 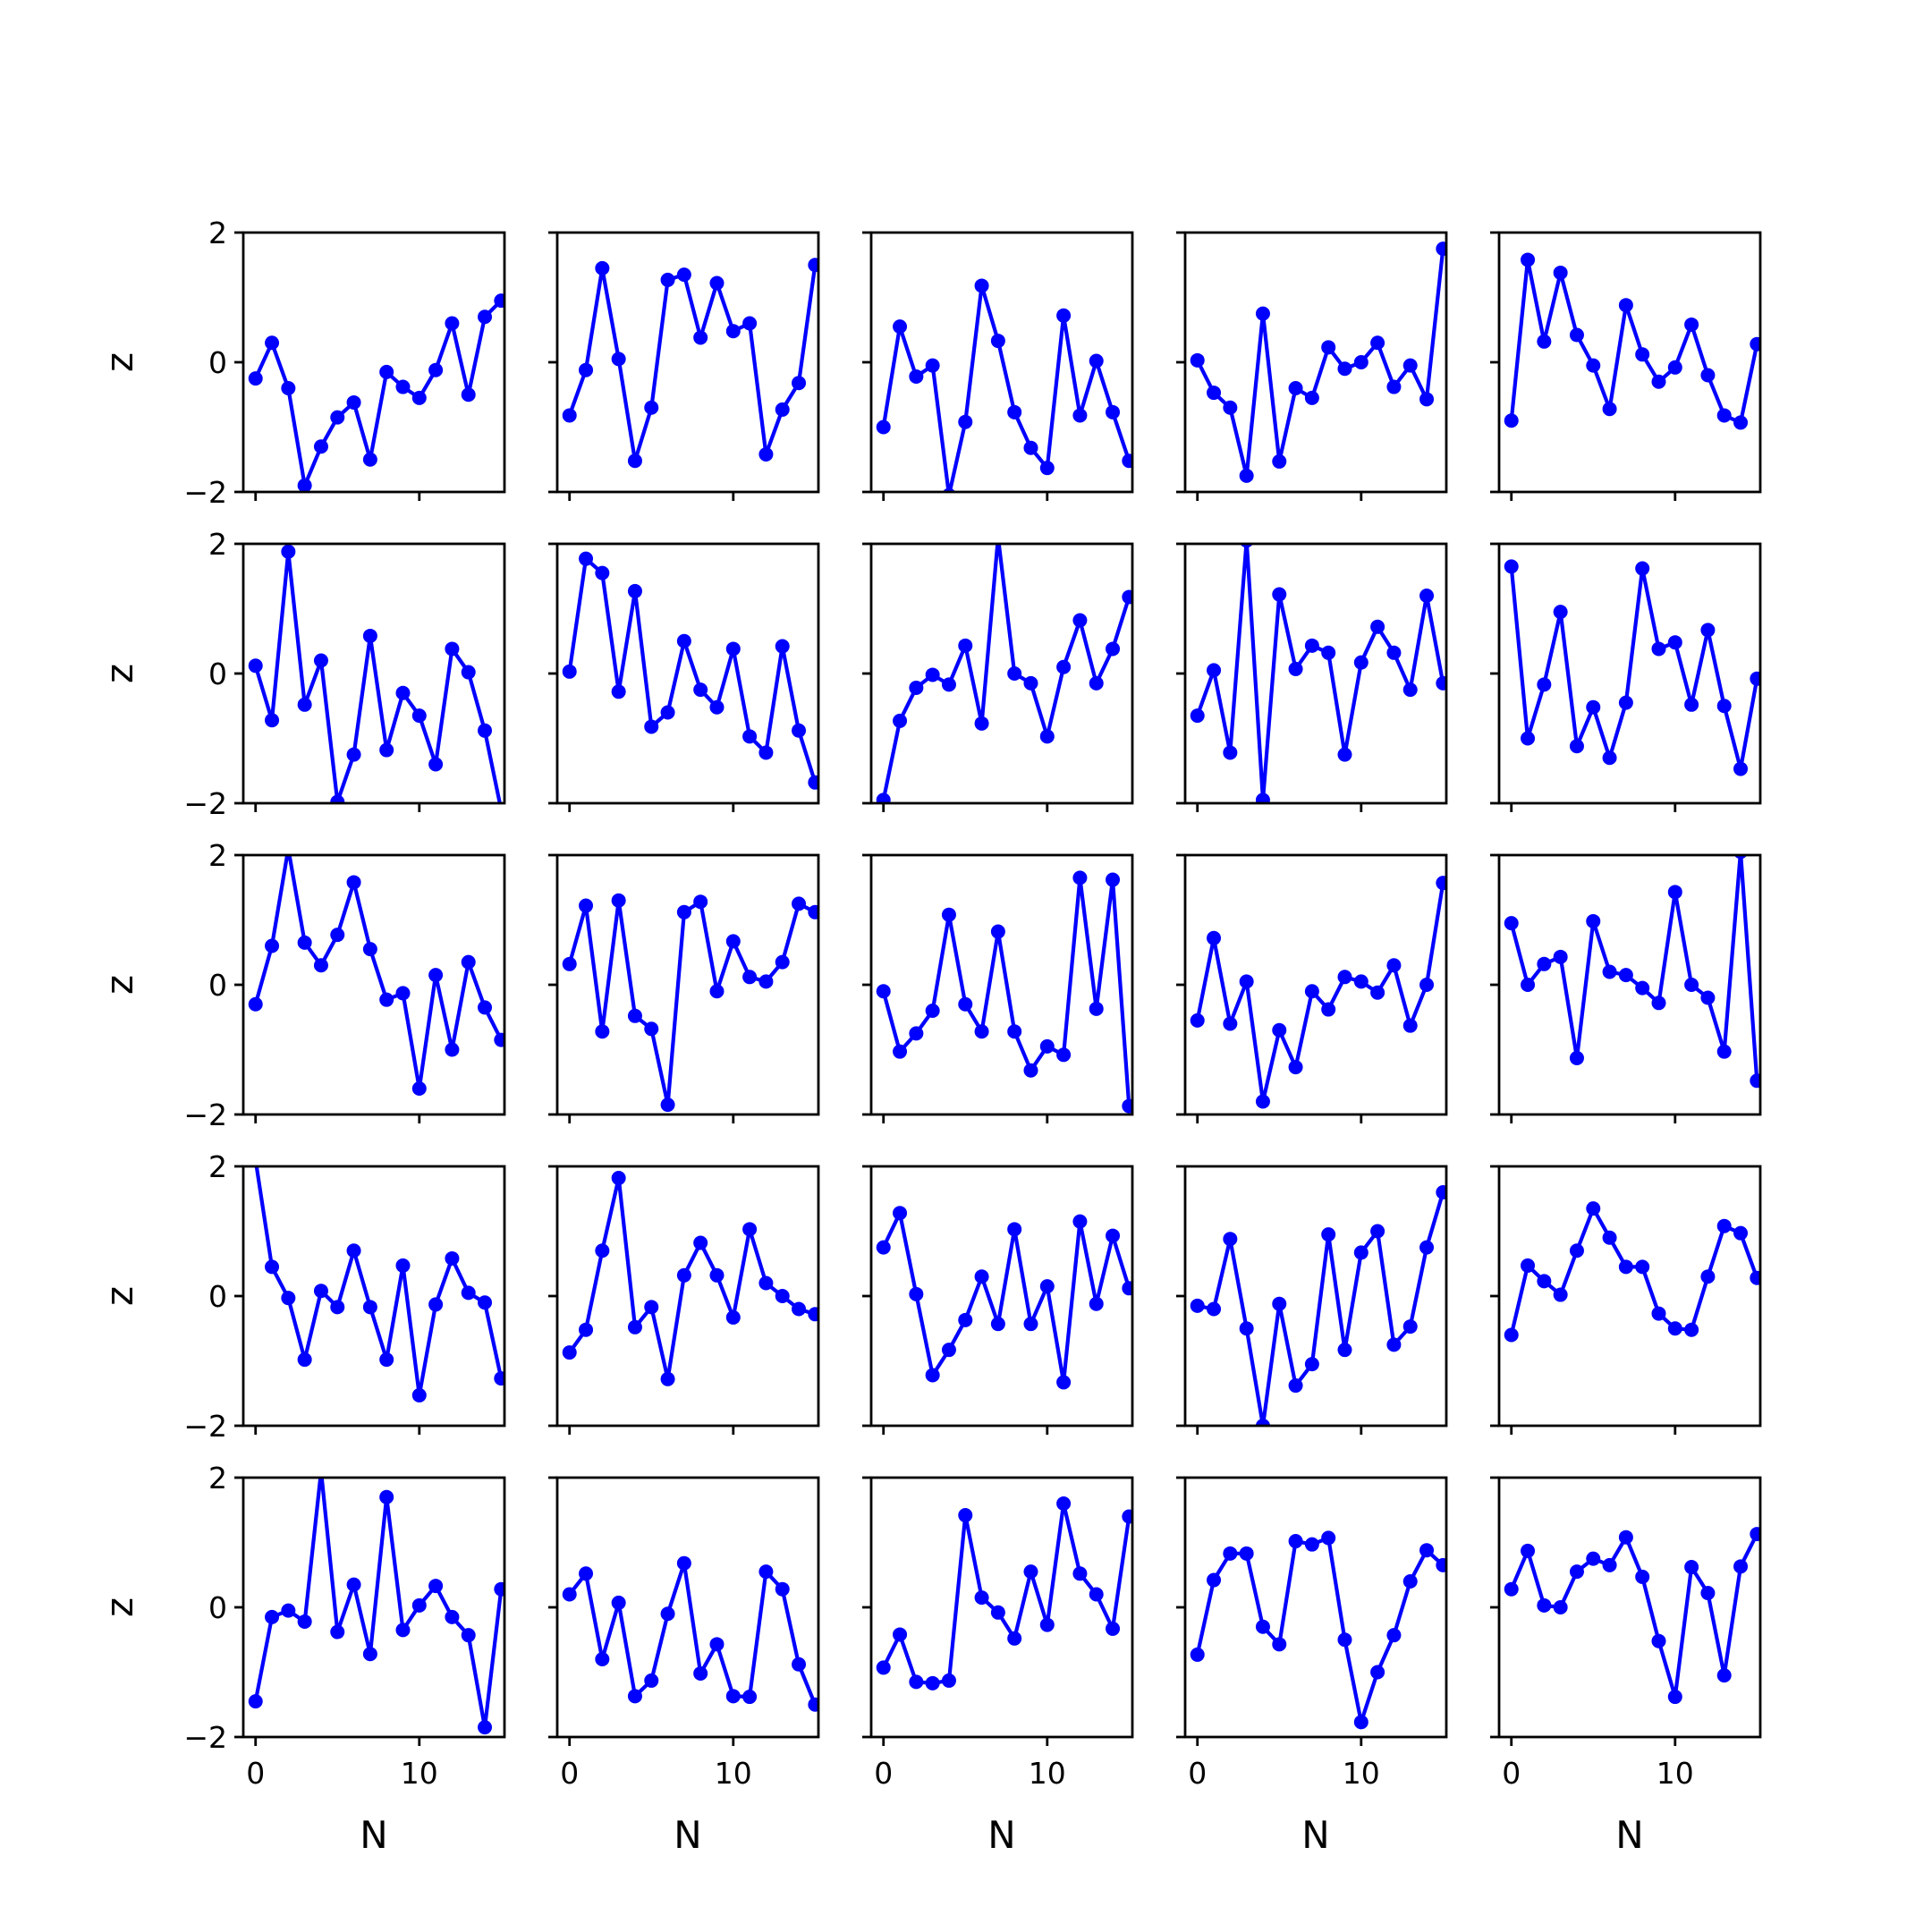 I want to click on subplot-r4-c5, so click(x=1626, y=1300).